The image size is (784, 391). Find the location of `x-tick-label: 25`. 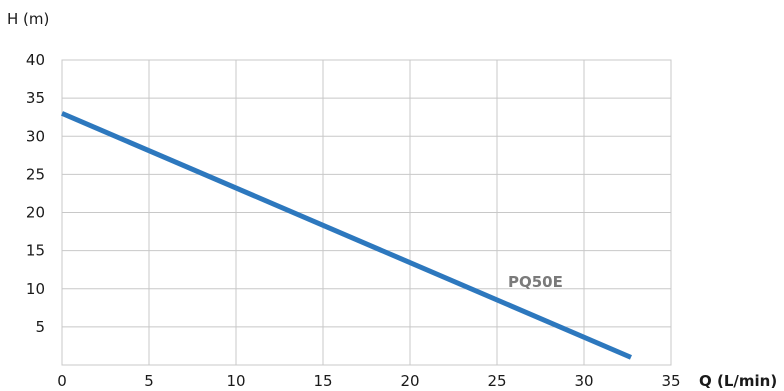

x-tick-label: 25 is located at coordinates (496, 381).